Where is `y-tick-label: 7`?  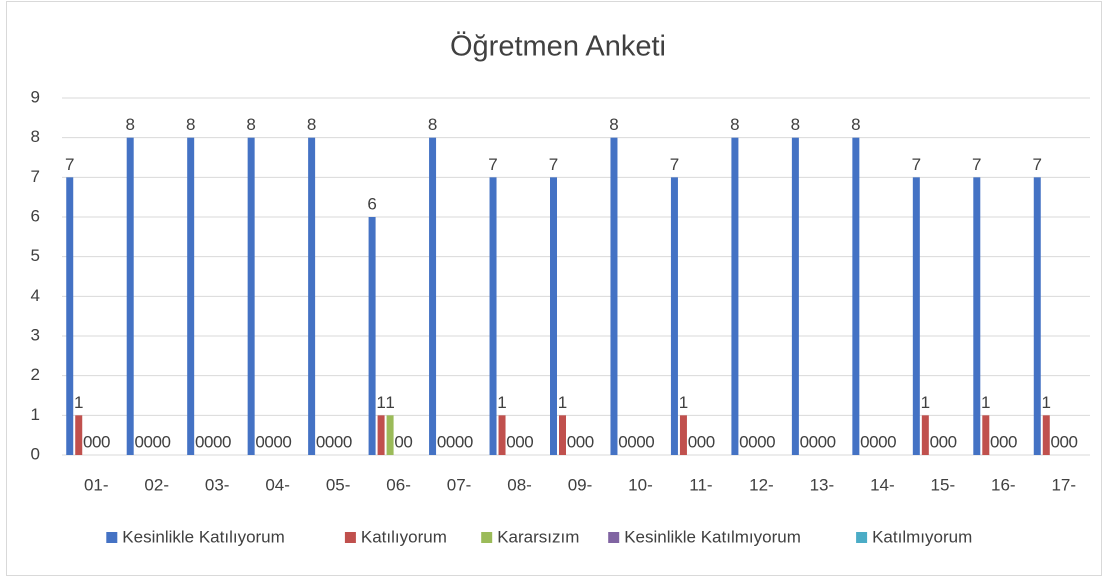
y-tick-label: 7 is located at coordinates (35, 176).